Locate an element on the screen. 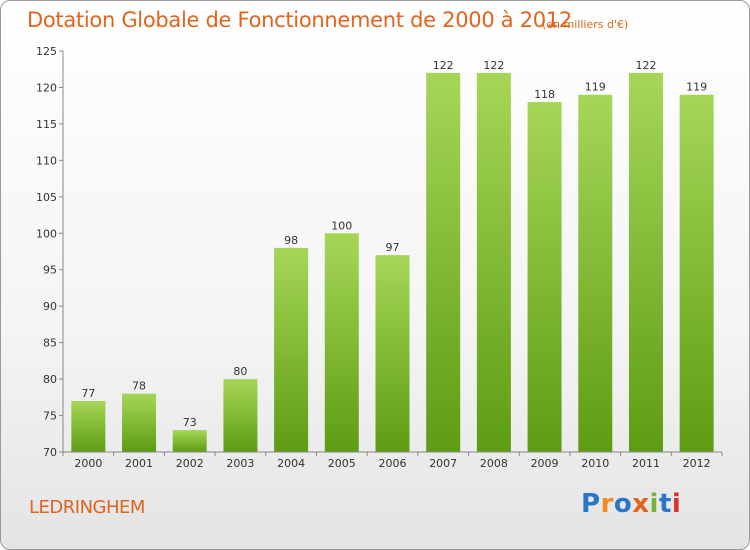 This screenshot has width=750, height=550. bar-2010 is located at coordinates (595, 273).